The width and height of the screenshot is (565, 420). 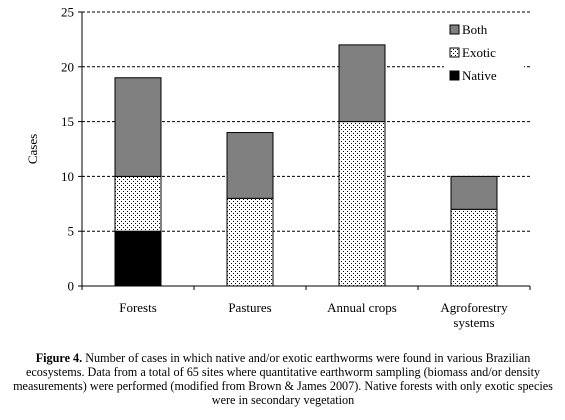 What do you see at coordinates (67, 121) in the screenshot?
I see `y-tick-label: 15` at bounding box center [67, 121].